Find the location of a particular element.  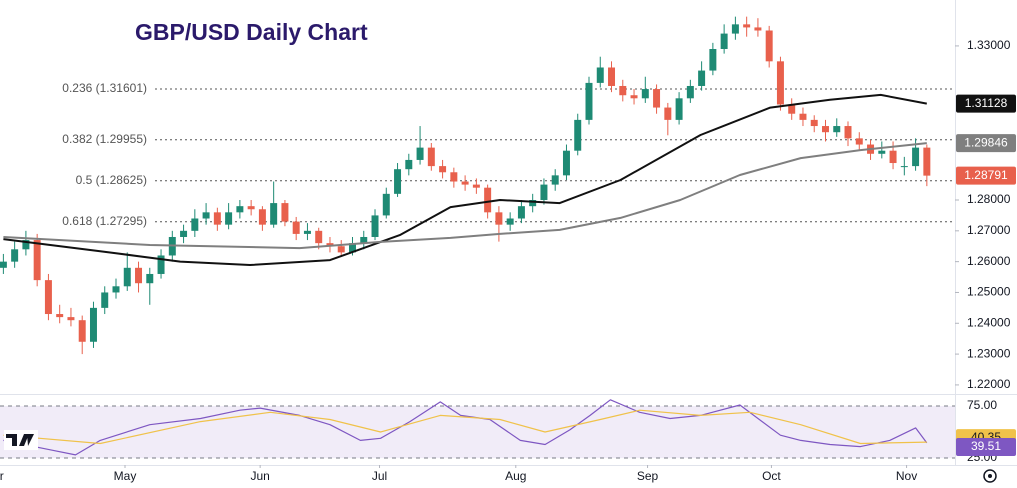

logo-mark is located at coordinates (20, 440).